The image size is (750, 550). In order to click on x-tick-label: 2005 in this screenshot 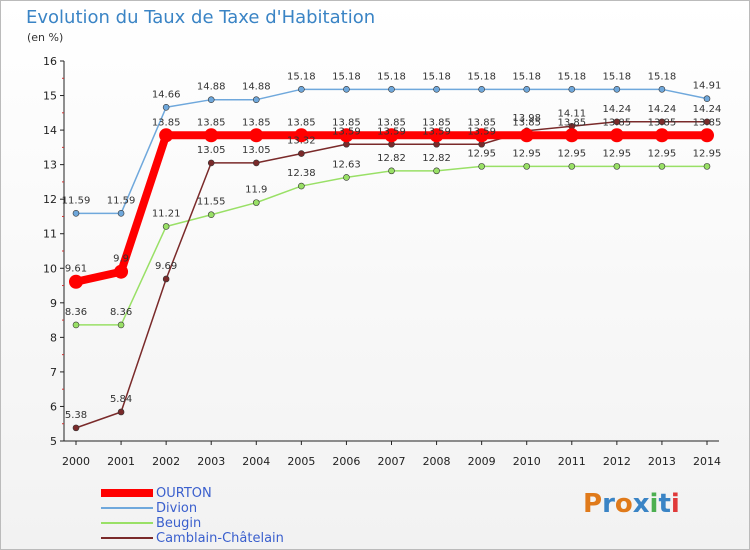, I will do `click(301, 461)`.